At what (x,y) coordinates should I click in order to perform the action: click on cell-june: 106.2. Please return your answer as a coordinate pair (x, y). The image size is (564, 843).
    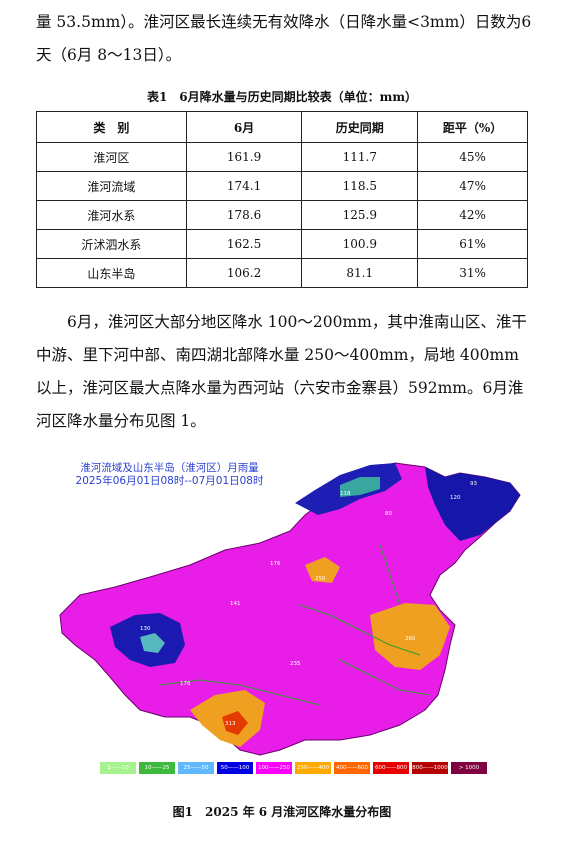
    Looking at the image, I should click on (244, 273).